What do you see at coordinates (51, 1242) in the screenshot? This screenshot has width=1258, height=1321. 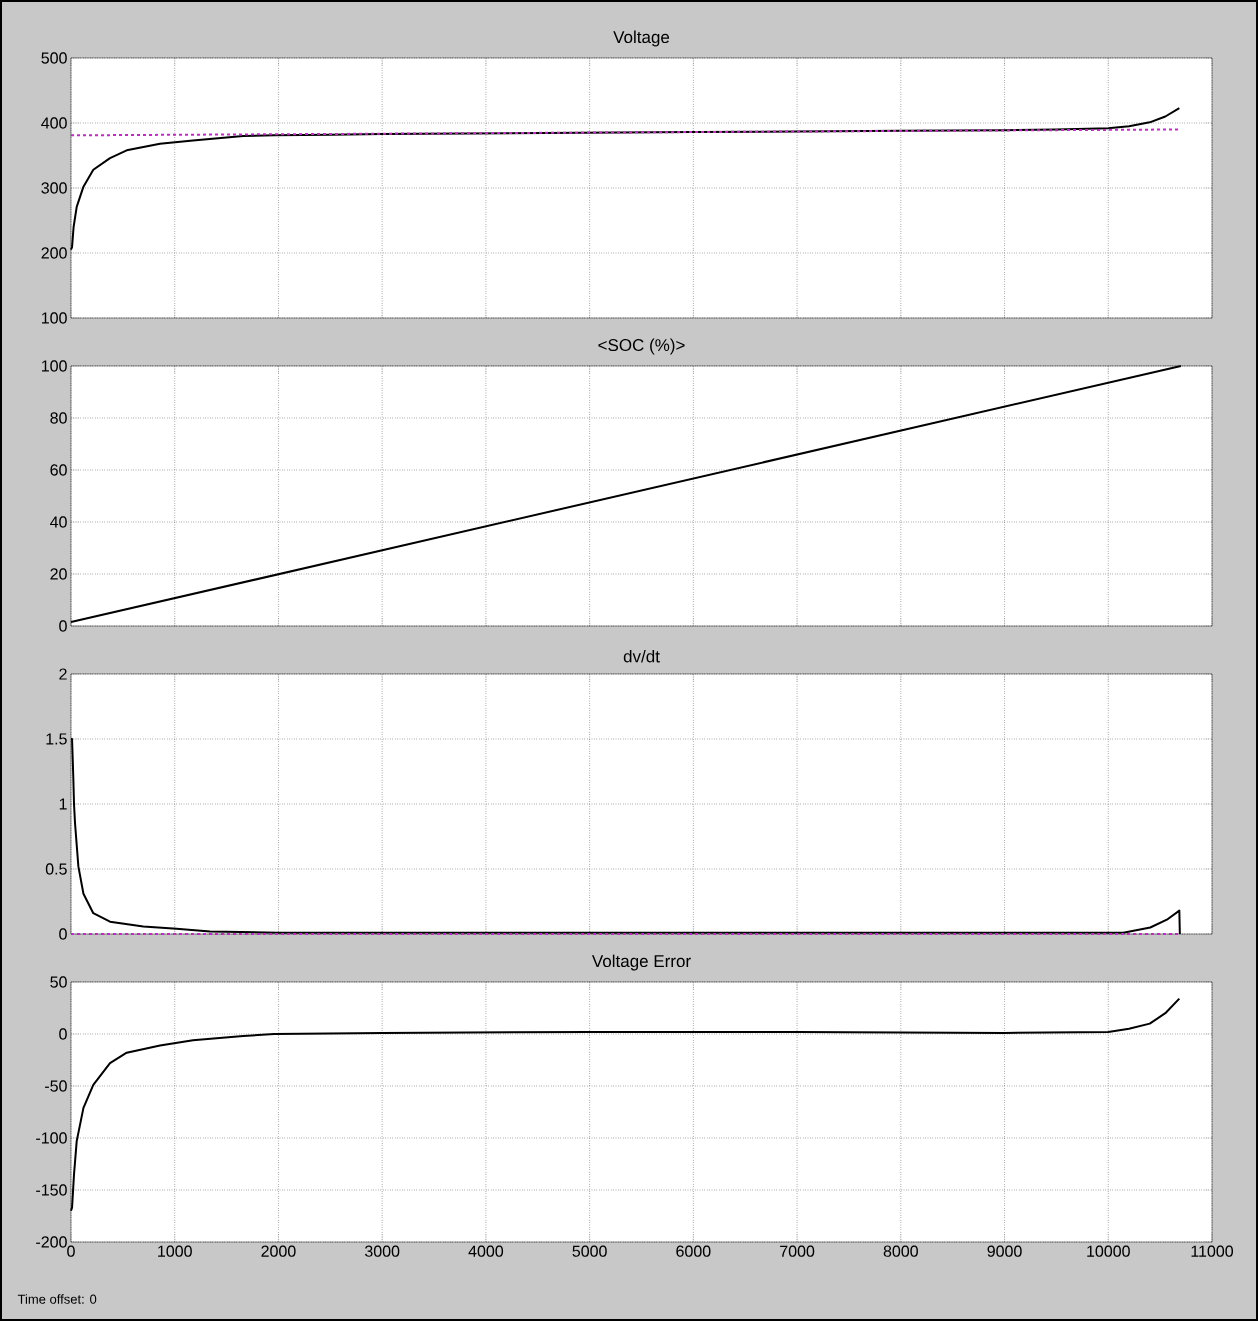 I see `y-tick-label: -200` at bounding box center [51, 1242].